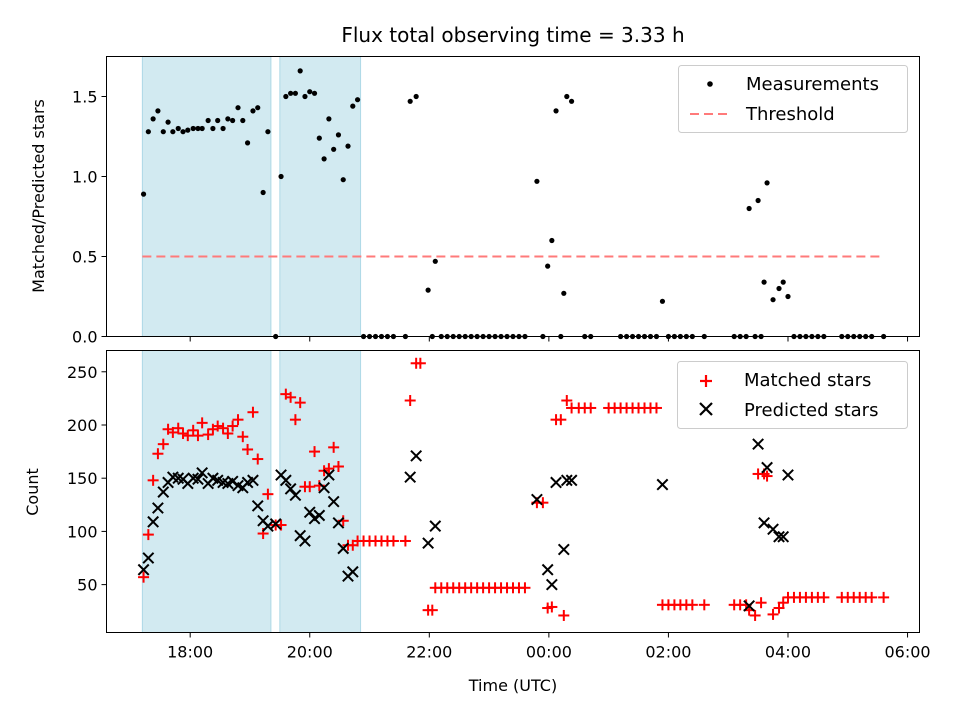  Describe the element at coordinates (82, 425) in the screenshot. I see `bottom-y-tick-label: 200` at that location.